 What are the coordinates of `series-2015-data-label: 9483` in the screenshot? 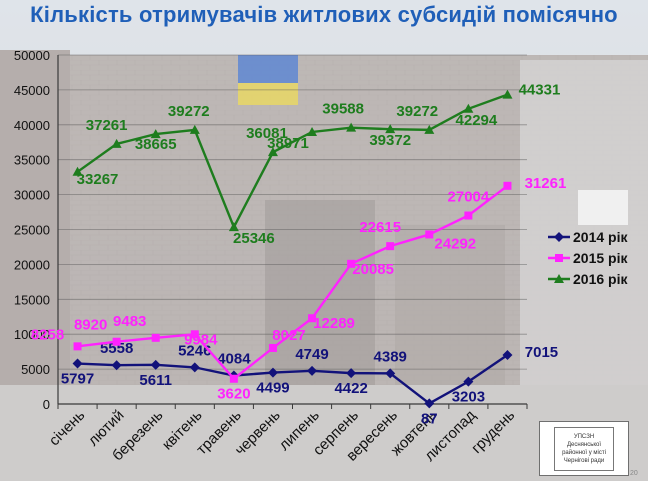 It's located at (129, 321).